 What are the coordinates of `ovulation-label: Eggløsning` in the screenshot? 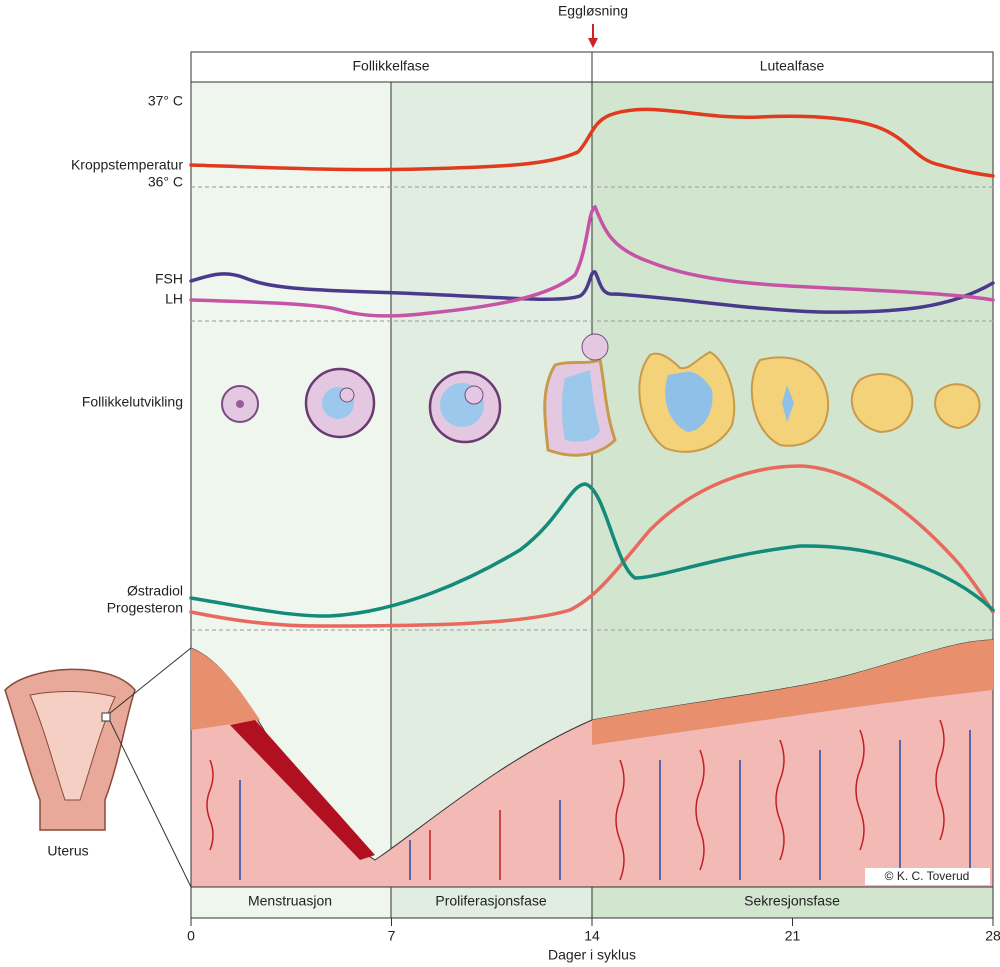 It's located at (593, 11).